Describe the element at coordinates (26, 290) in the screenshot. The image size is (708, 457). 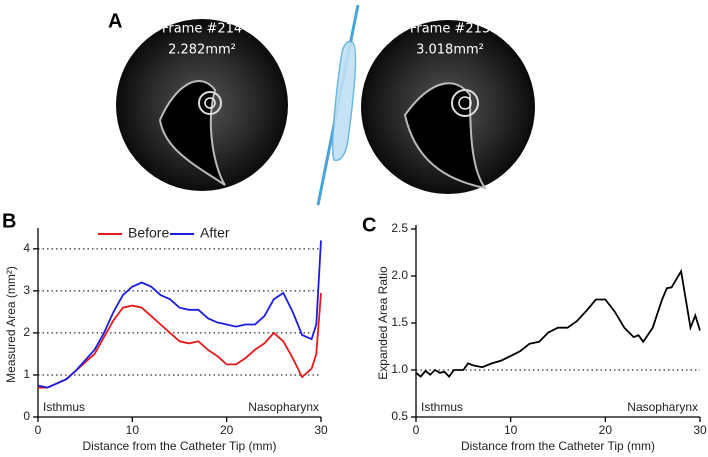
I see `y-tick-label: 3` at that location.